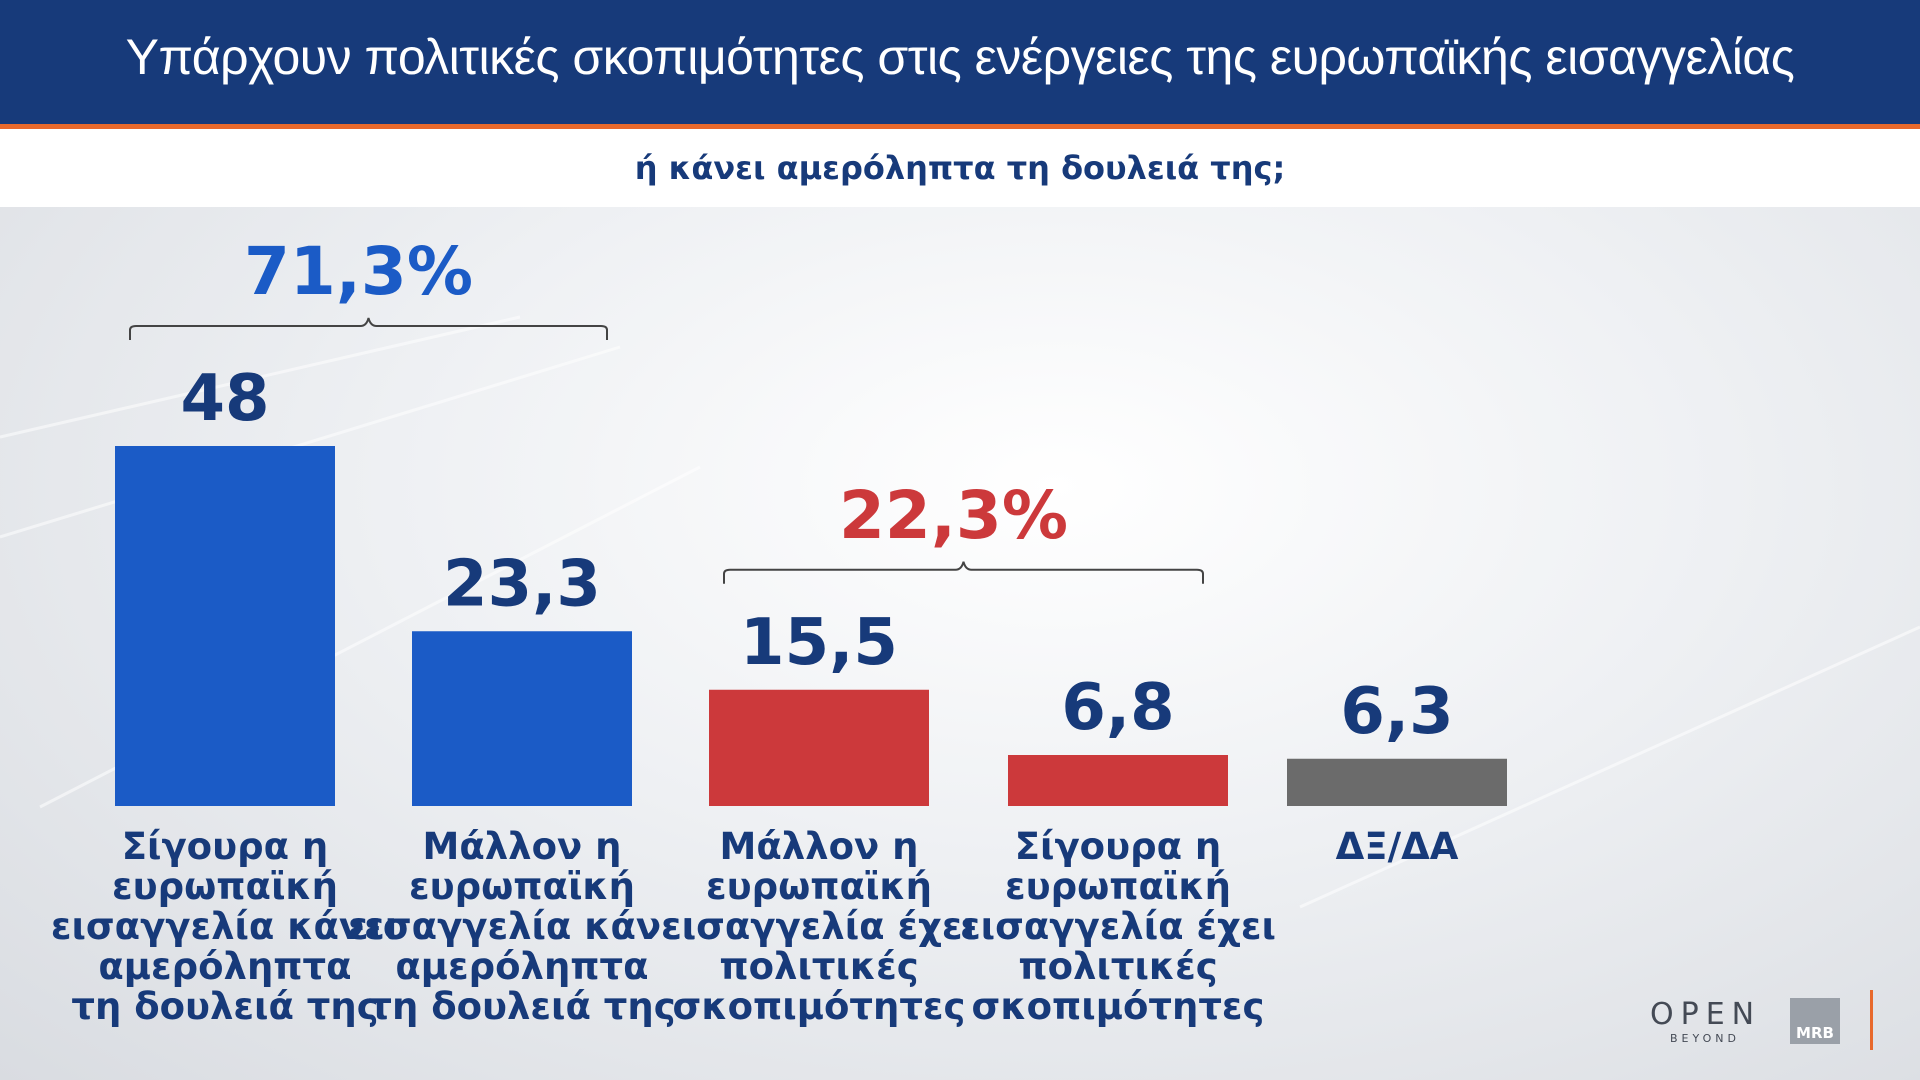 This screenshot has height=1080, width=1920. Describe the element at coordinates (358, 271) in the screenshot. I see `group-total-label-1: 71,3%` at that location.